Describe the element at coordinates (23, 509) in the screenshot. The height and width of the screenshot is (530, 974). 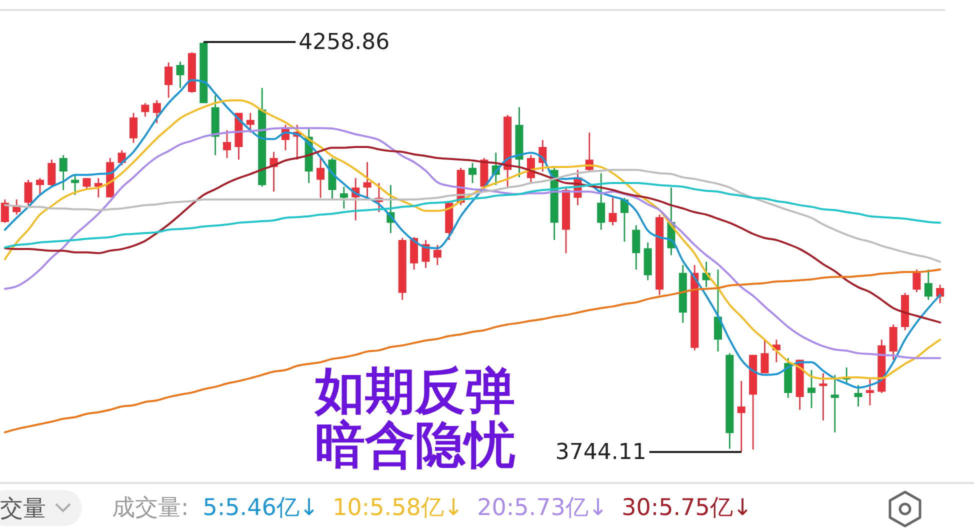
I see `text: 交量` at that location.